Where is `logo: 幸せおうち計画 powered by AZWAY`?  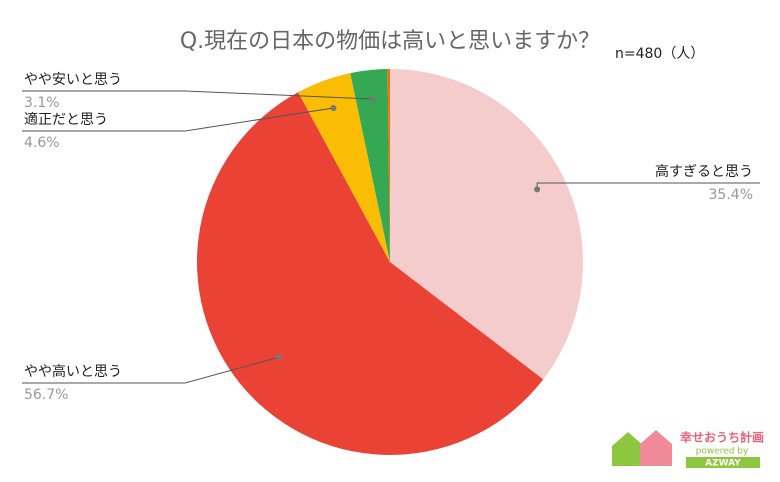 logo: 幸せおうち計画 powered by AZWAY is located at coordinates (688, 449).